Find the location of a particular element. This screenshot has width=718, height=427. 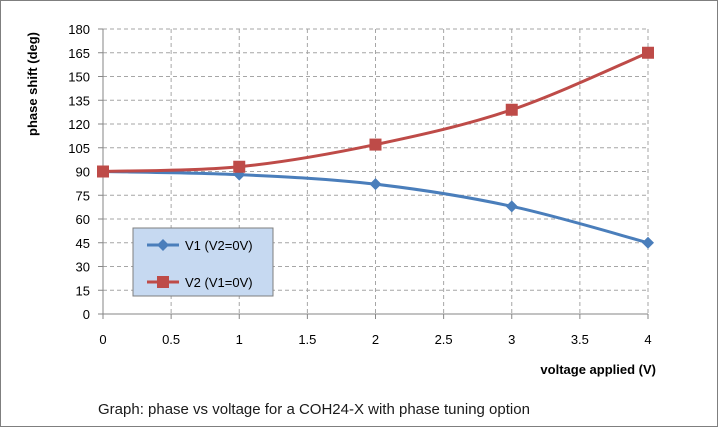

y-tick-label: 15 is located at coordinates (83, 290).